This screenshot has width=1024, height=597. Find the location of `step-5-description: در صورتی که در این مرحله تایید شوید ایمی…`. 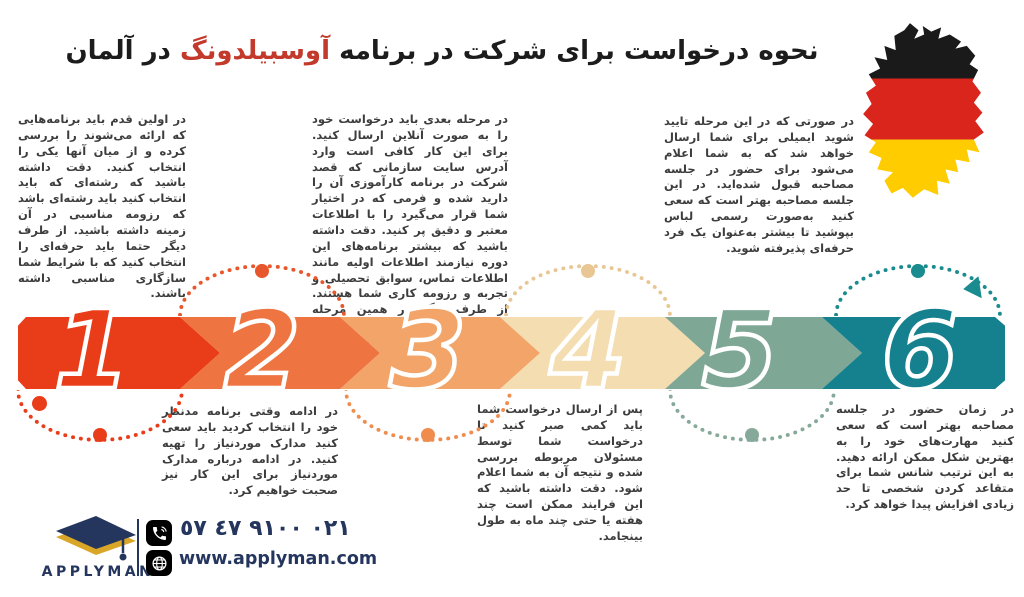

step-5-description: در صورتی که در این مرحله تایید شوید ایمی… is located at coordinates (759, 184).